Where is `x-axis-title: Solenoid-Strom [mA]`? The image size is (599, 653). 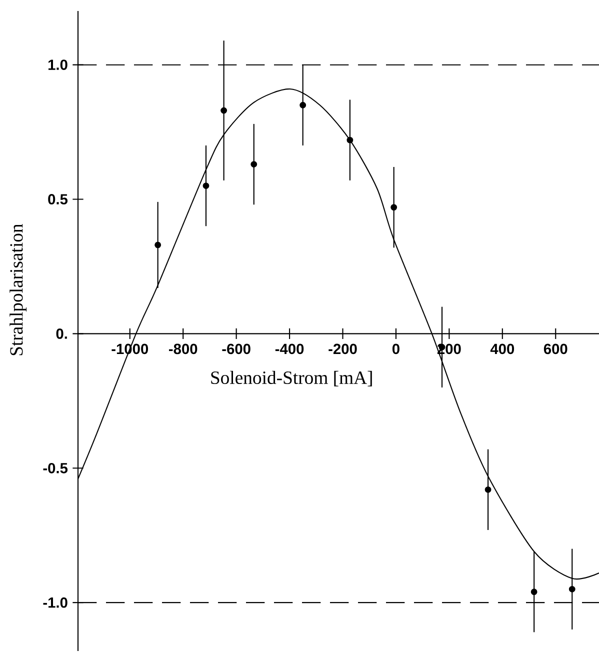 x-axis-title: Solenoid-Strom [mA] is located at coordinates (291, 378).